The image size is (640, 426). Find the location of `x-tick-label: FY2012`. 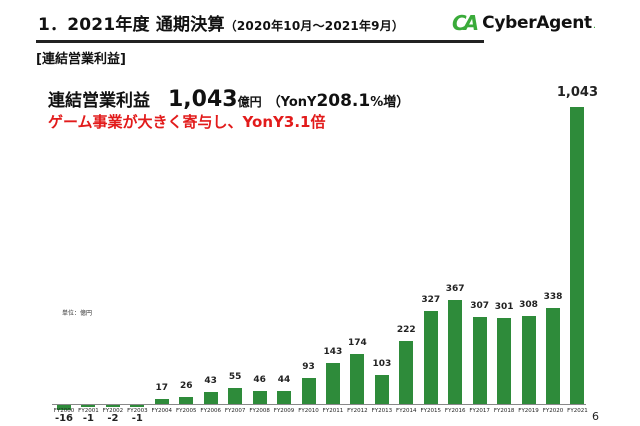

x-tick-label: FY2012 is located at coordinates (357, 411).